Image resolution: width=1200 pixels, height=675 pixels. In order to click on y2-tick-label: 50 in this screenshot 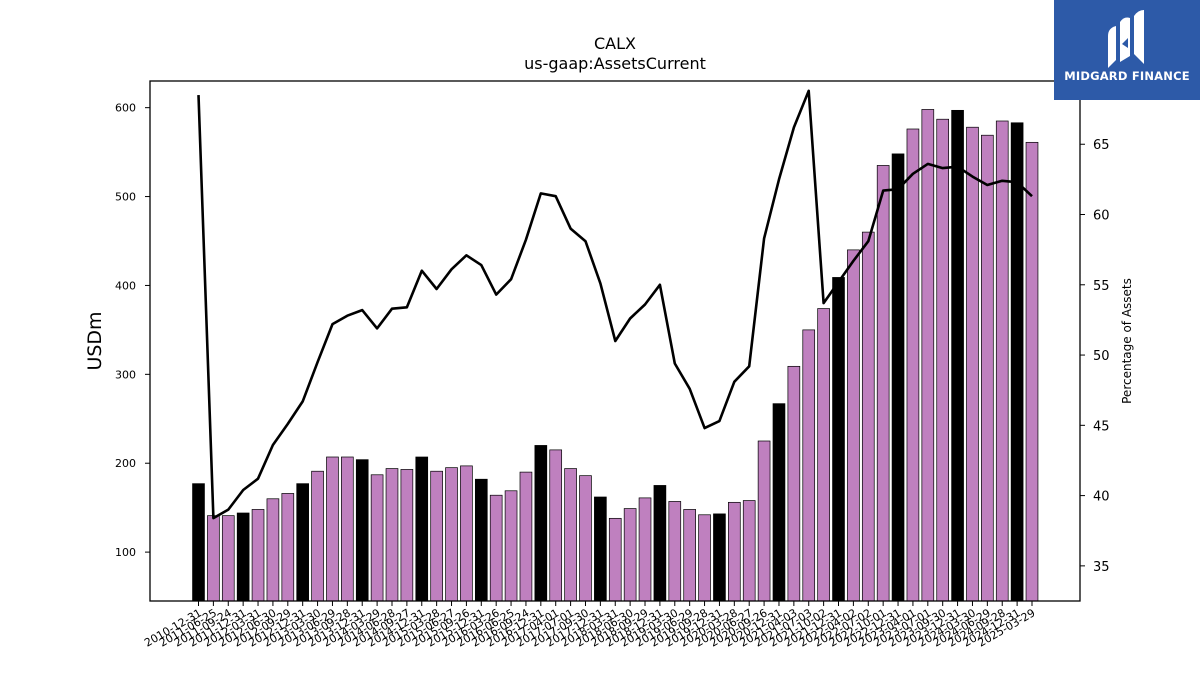, I will do `click(1101, 356)`.